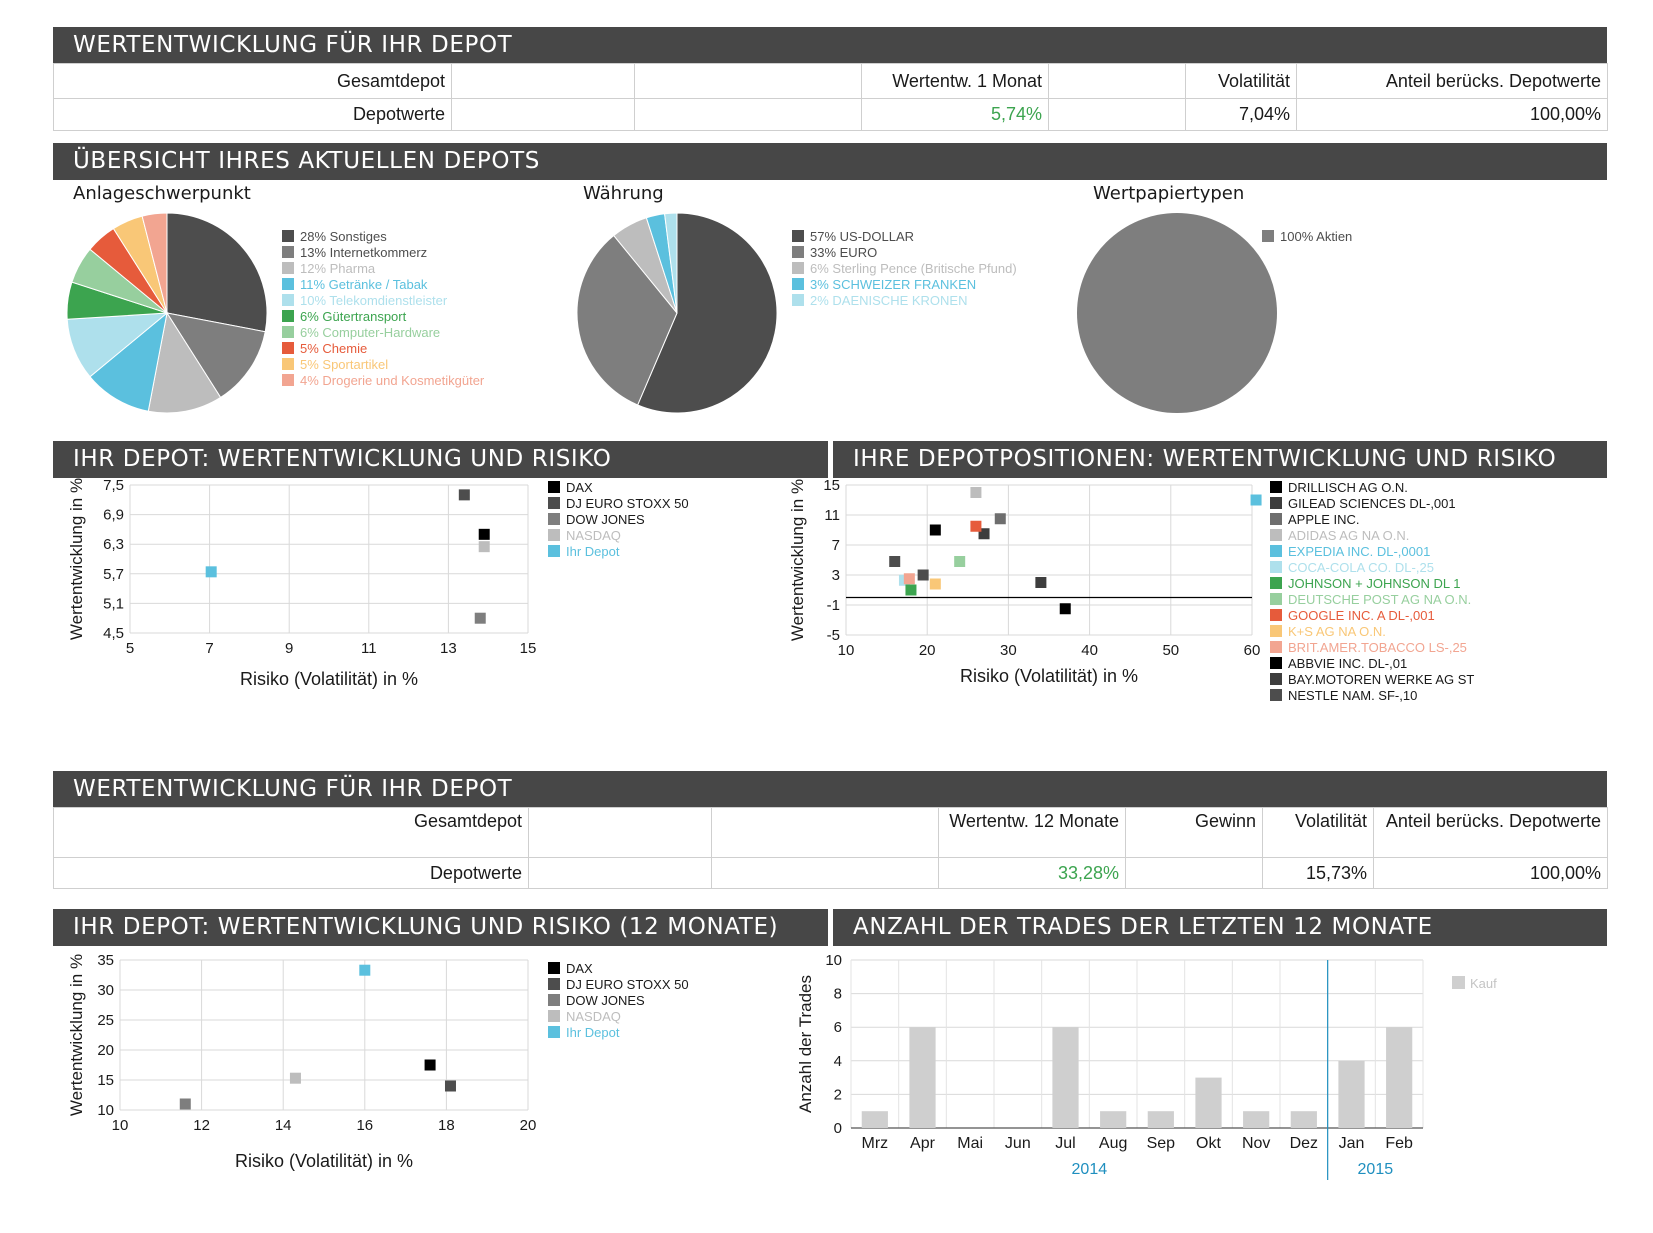  I want to click on bar-feb, so click(1399, 1077).